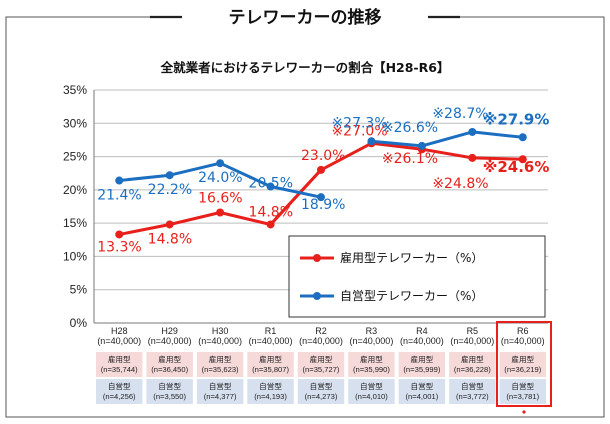 This screenshot has width=610, height=424. Describe the element at coordinates (323, 205) in the screenshot. I see `data-label-self-employed: 18.9%` at that location.